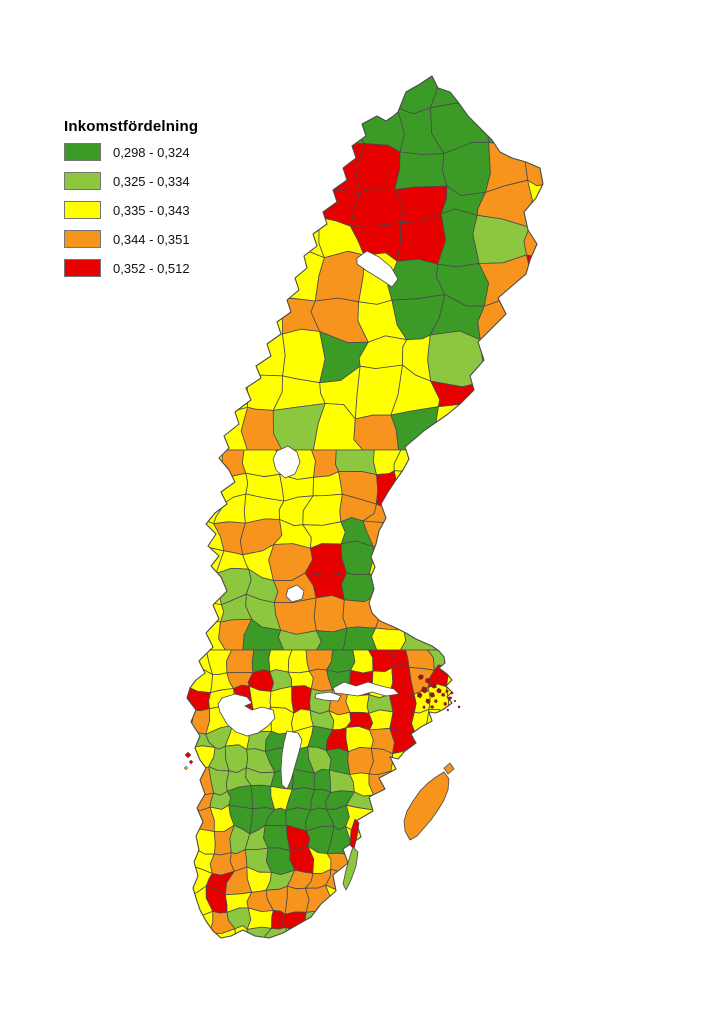 This screenshot has height=1024, width=724. What do you see at coordinates (426, 806) in the screenshot?
I see `island-gotland` at bounding box center [426, 806].